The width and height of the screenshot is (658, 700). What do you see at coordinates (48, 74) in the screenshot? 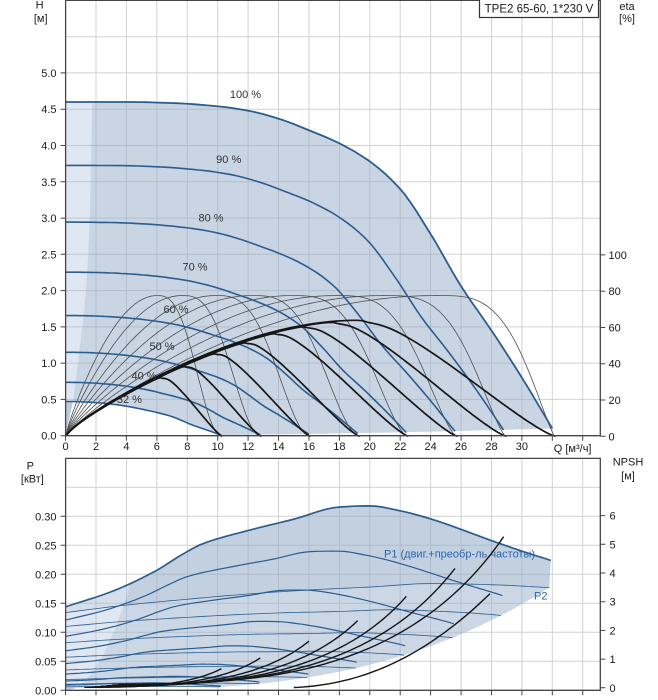
I see `svg-text: 5.0` at bounding box center [48, 74].